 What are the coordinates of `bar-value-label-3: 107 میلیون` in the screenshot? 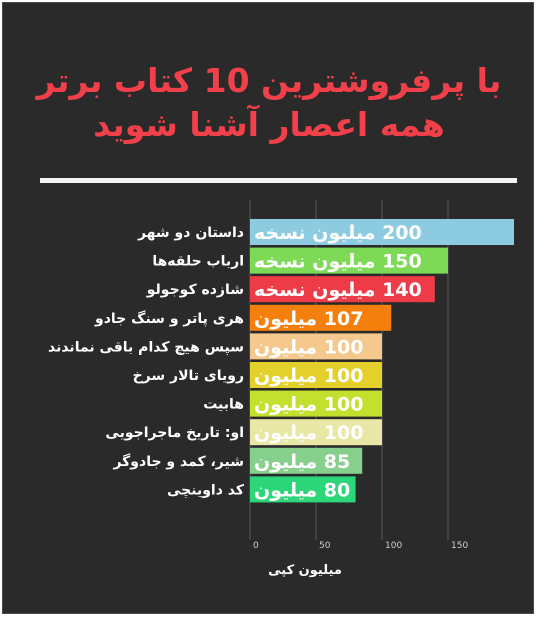 It's located at (308, 319).